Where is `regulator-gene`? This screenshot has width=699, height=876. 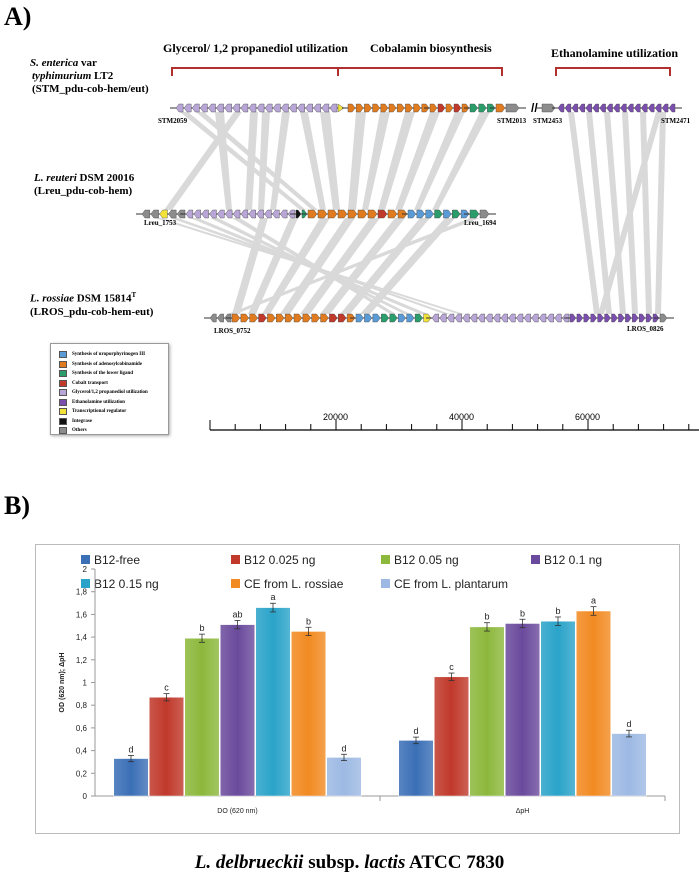
regulator-gene is located at coordinates (341, 108).